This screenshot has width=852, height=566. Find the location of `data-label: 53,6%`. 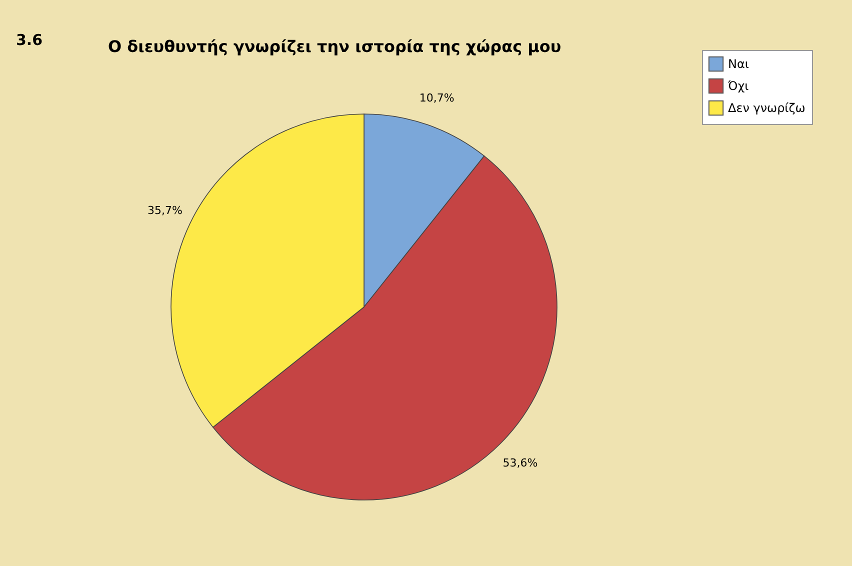

data-label: 53,6% is located at coordinates (520, 463).